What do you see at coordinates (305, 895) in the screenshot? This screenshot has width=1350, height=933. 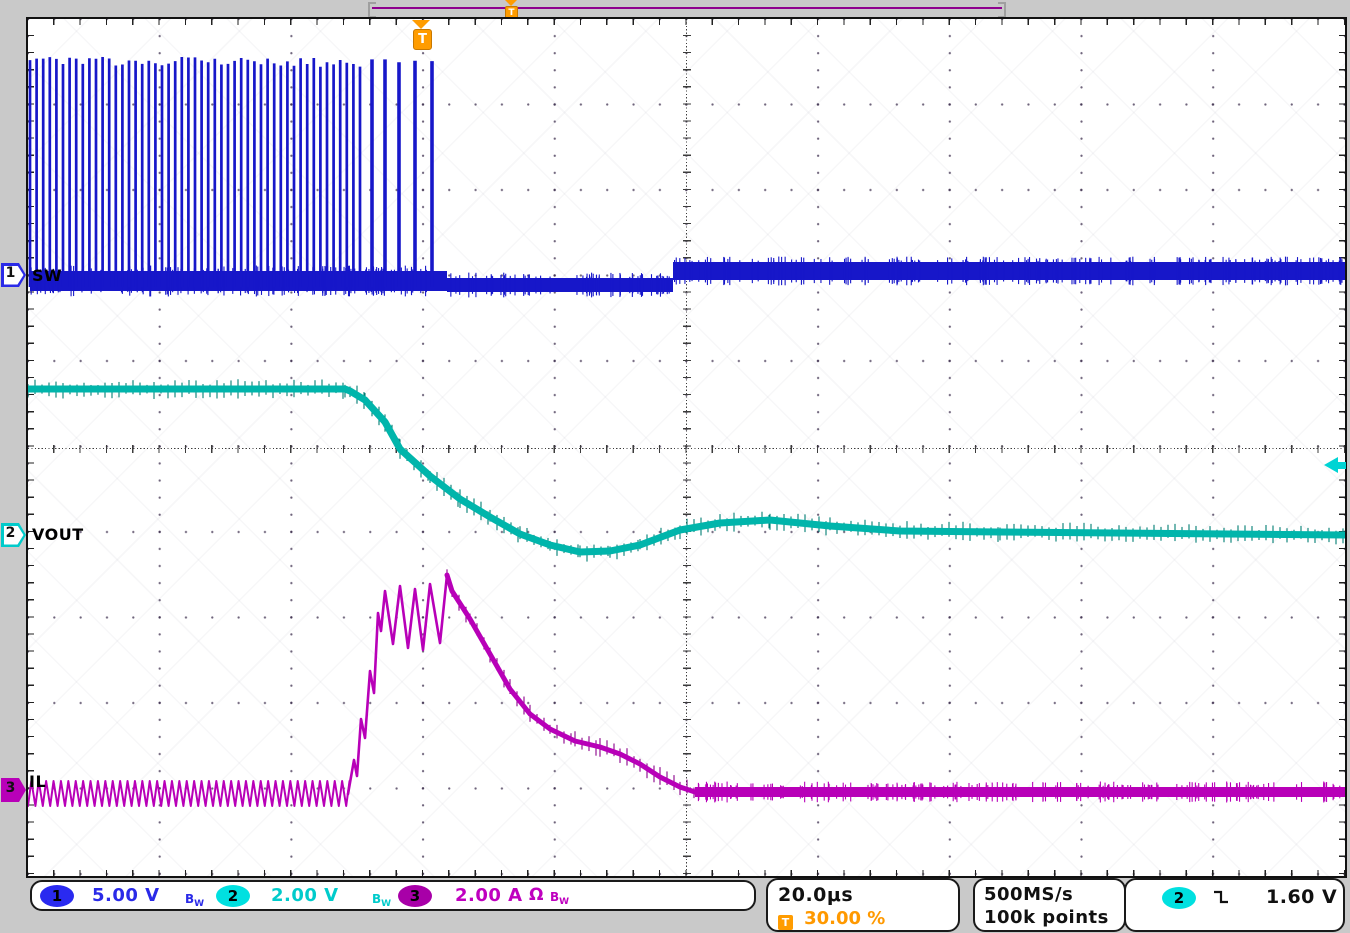 I see `channel-2-scale: 2.00 V` at bounding box center [305, 895].